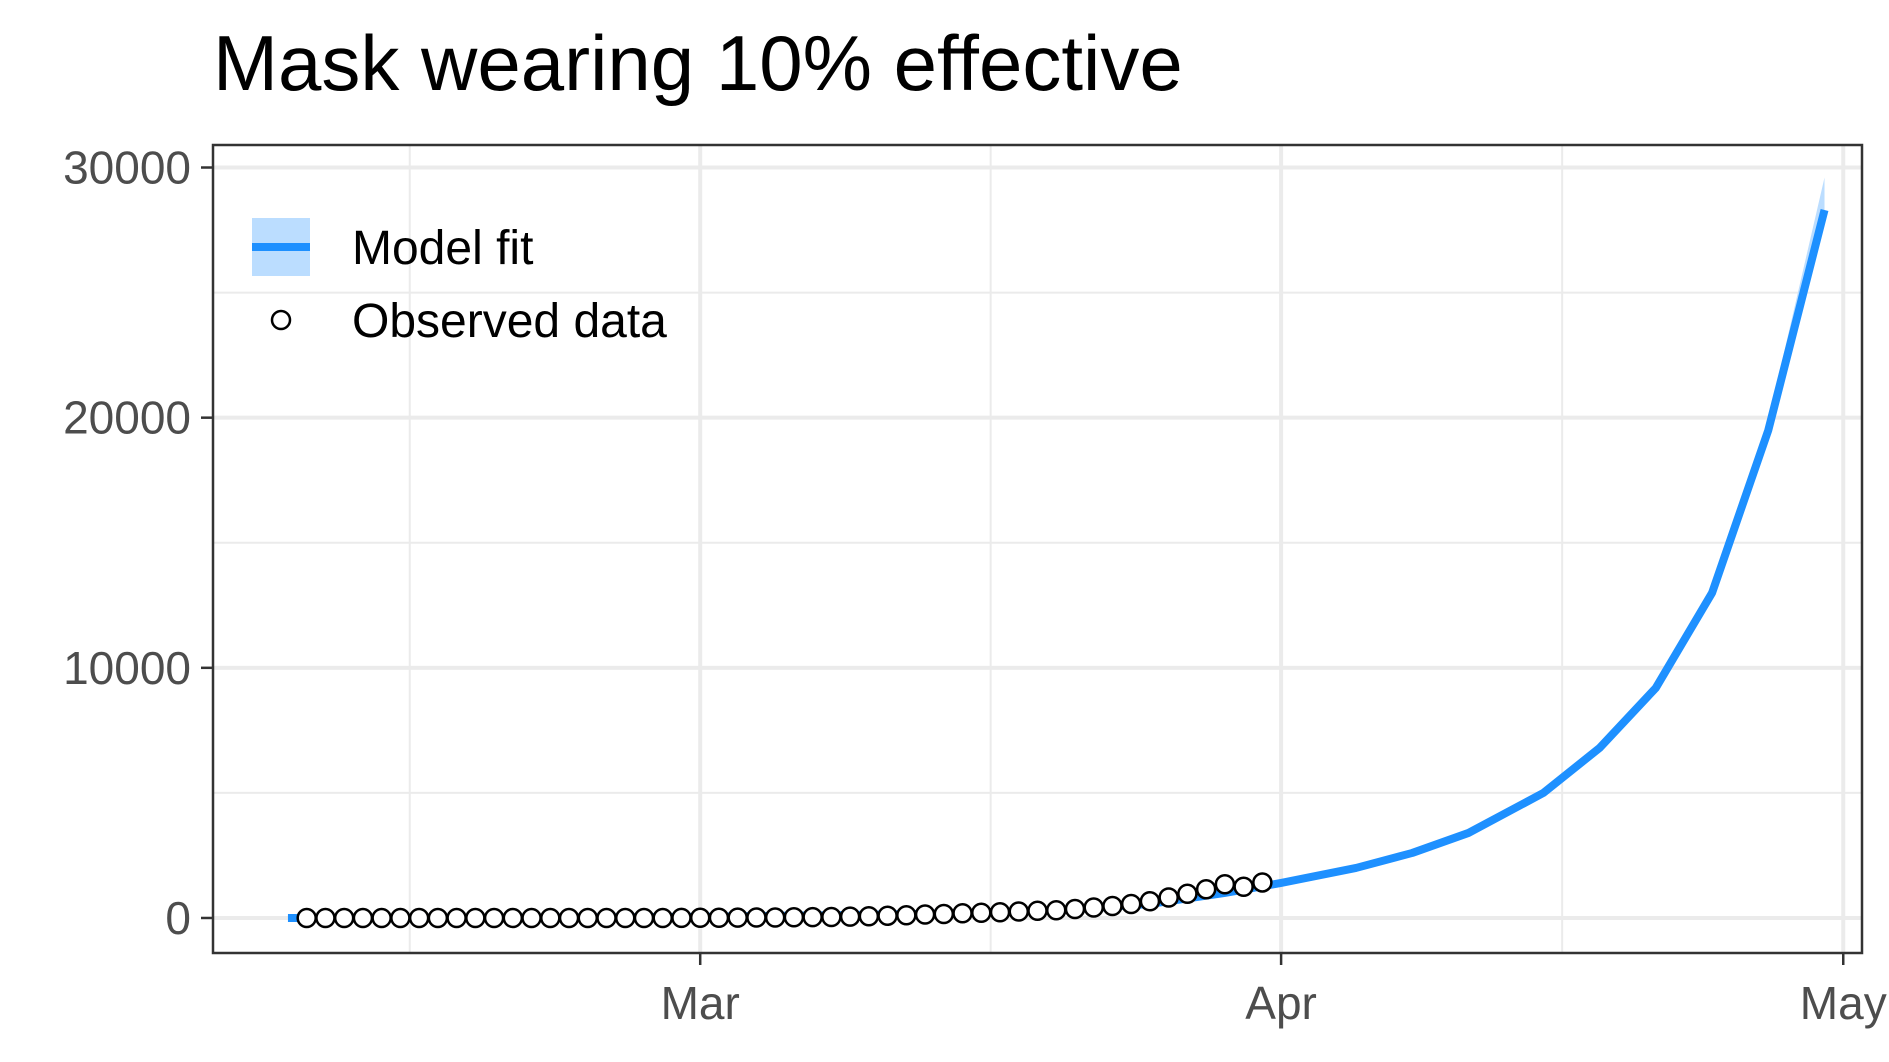 The width and height of the screenshot is (1889, 1062). Describe the element at coordinates (784, 900) in the screenshot. I see `observed-points-layer` at that location.